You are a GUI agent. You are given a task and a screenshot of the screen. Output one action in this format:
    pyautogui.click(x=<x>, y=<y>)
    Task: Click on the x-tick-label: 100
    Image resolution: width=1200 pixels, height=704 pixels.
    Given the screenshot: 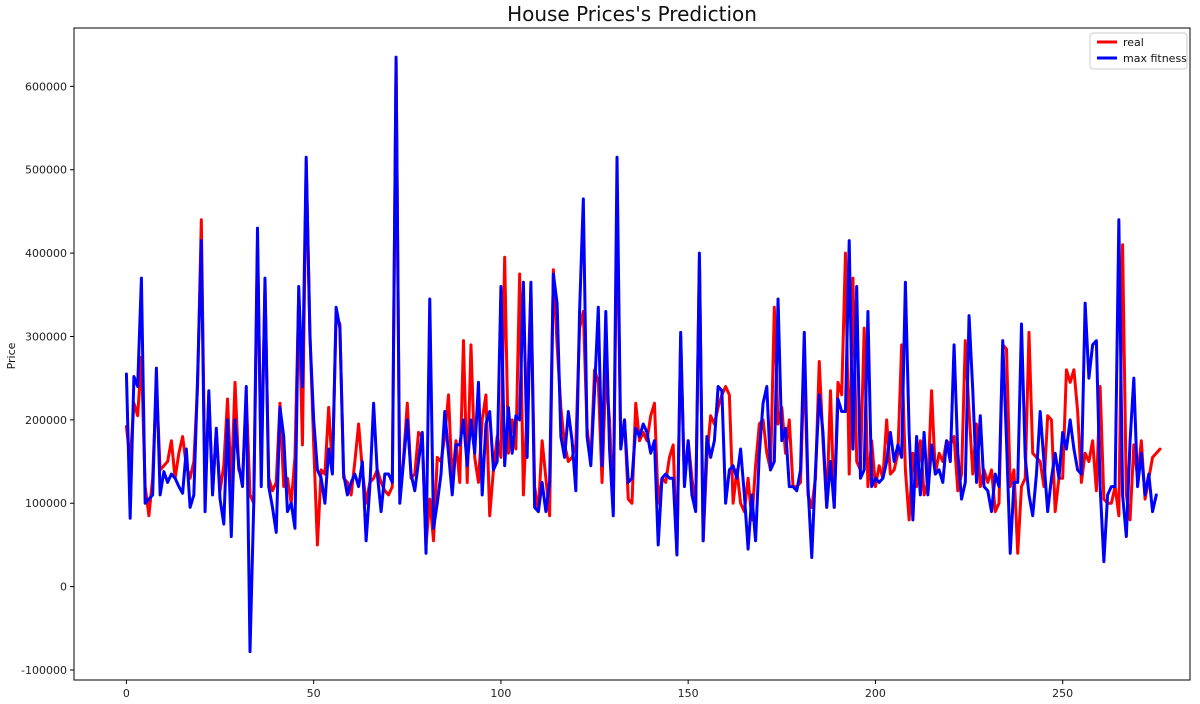 What is the action you would take?
    pyautogui.click(x=500, y=693)
    